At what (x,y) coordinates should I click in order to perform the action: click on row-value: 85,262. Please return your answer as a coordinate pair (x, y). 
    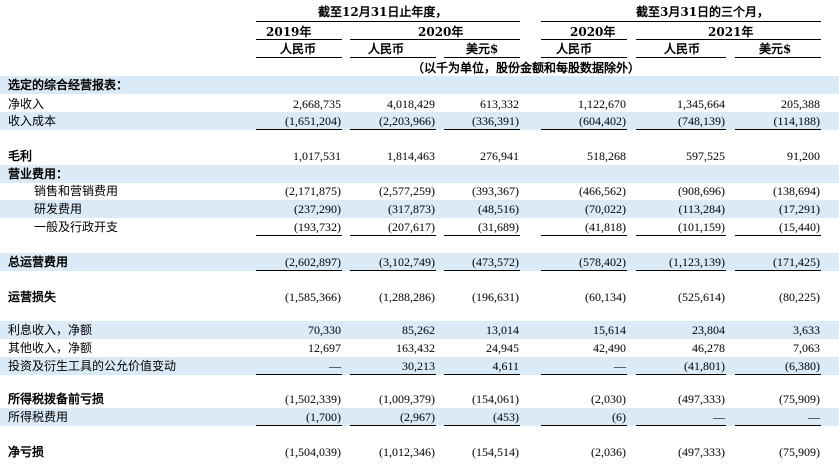
    Looking at the image, I should click on (418, 330).